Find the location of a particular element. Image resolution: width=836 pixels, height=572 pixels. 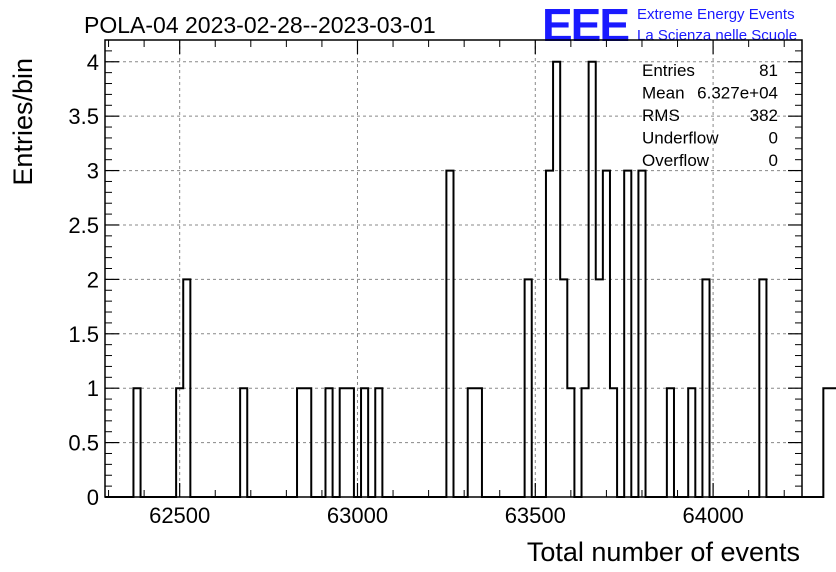

x-tick-label: 63500 is located at coordinates (535, 515).